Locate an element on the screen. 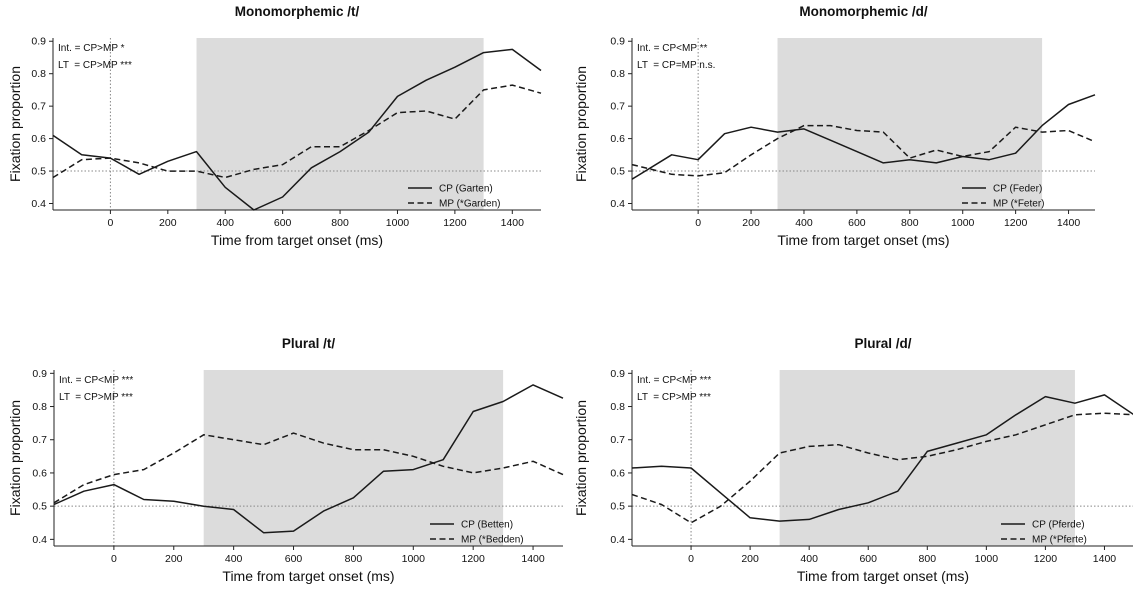  c3-x-axis-label: Time from target onset (ms) is located at coordinates (883, 576).